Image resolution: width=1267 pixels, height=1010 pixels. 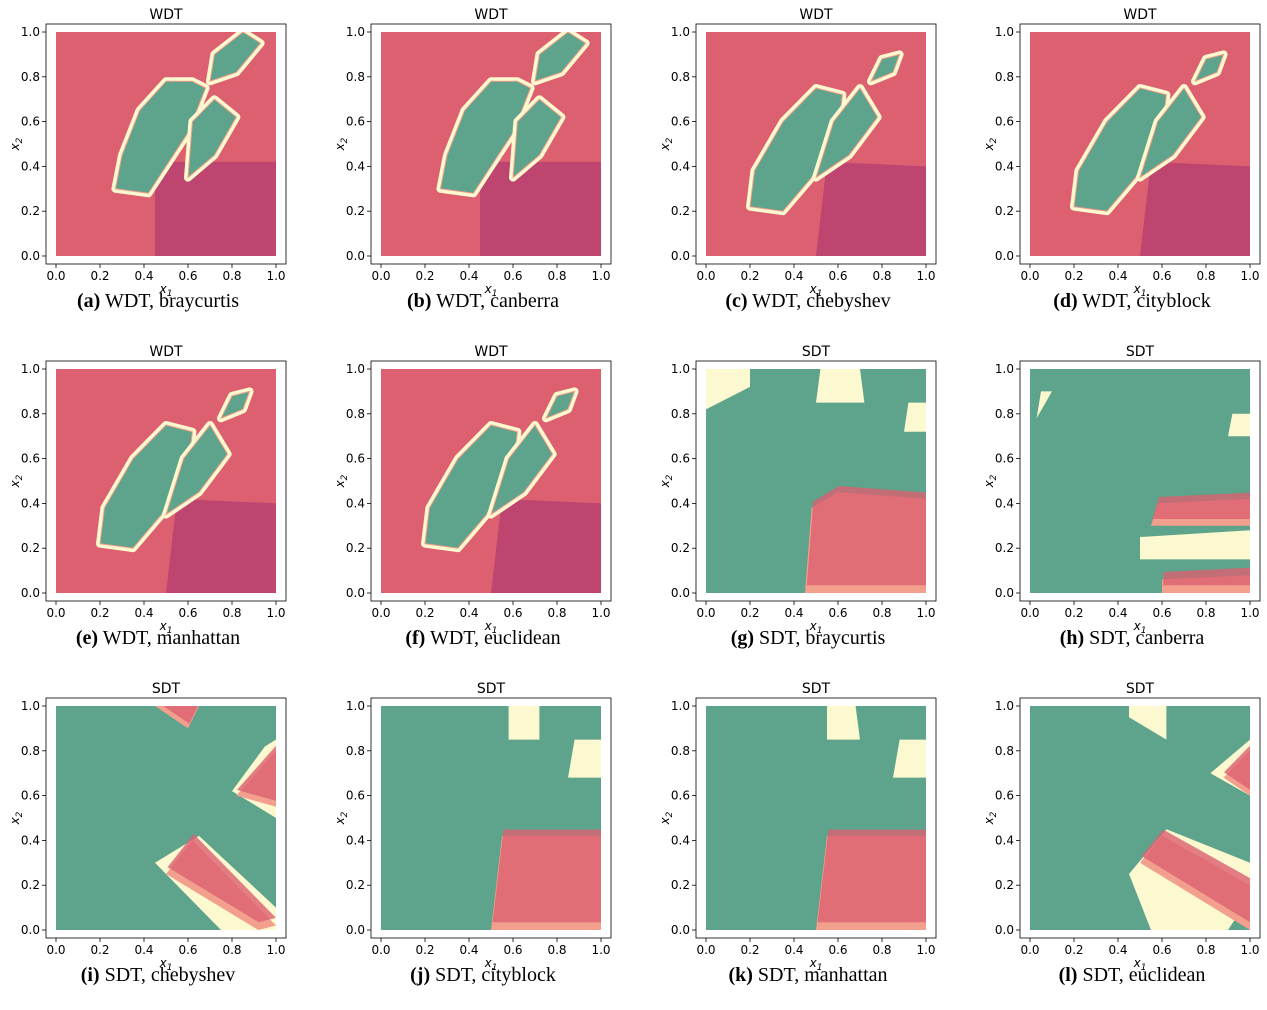 I want to click on panel-caption: (c) WDT, chebyshev, so click(x=808, y=301).